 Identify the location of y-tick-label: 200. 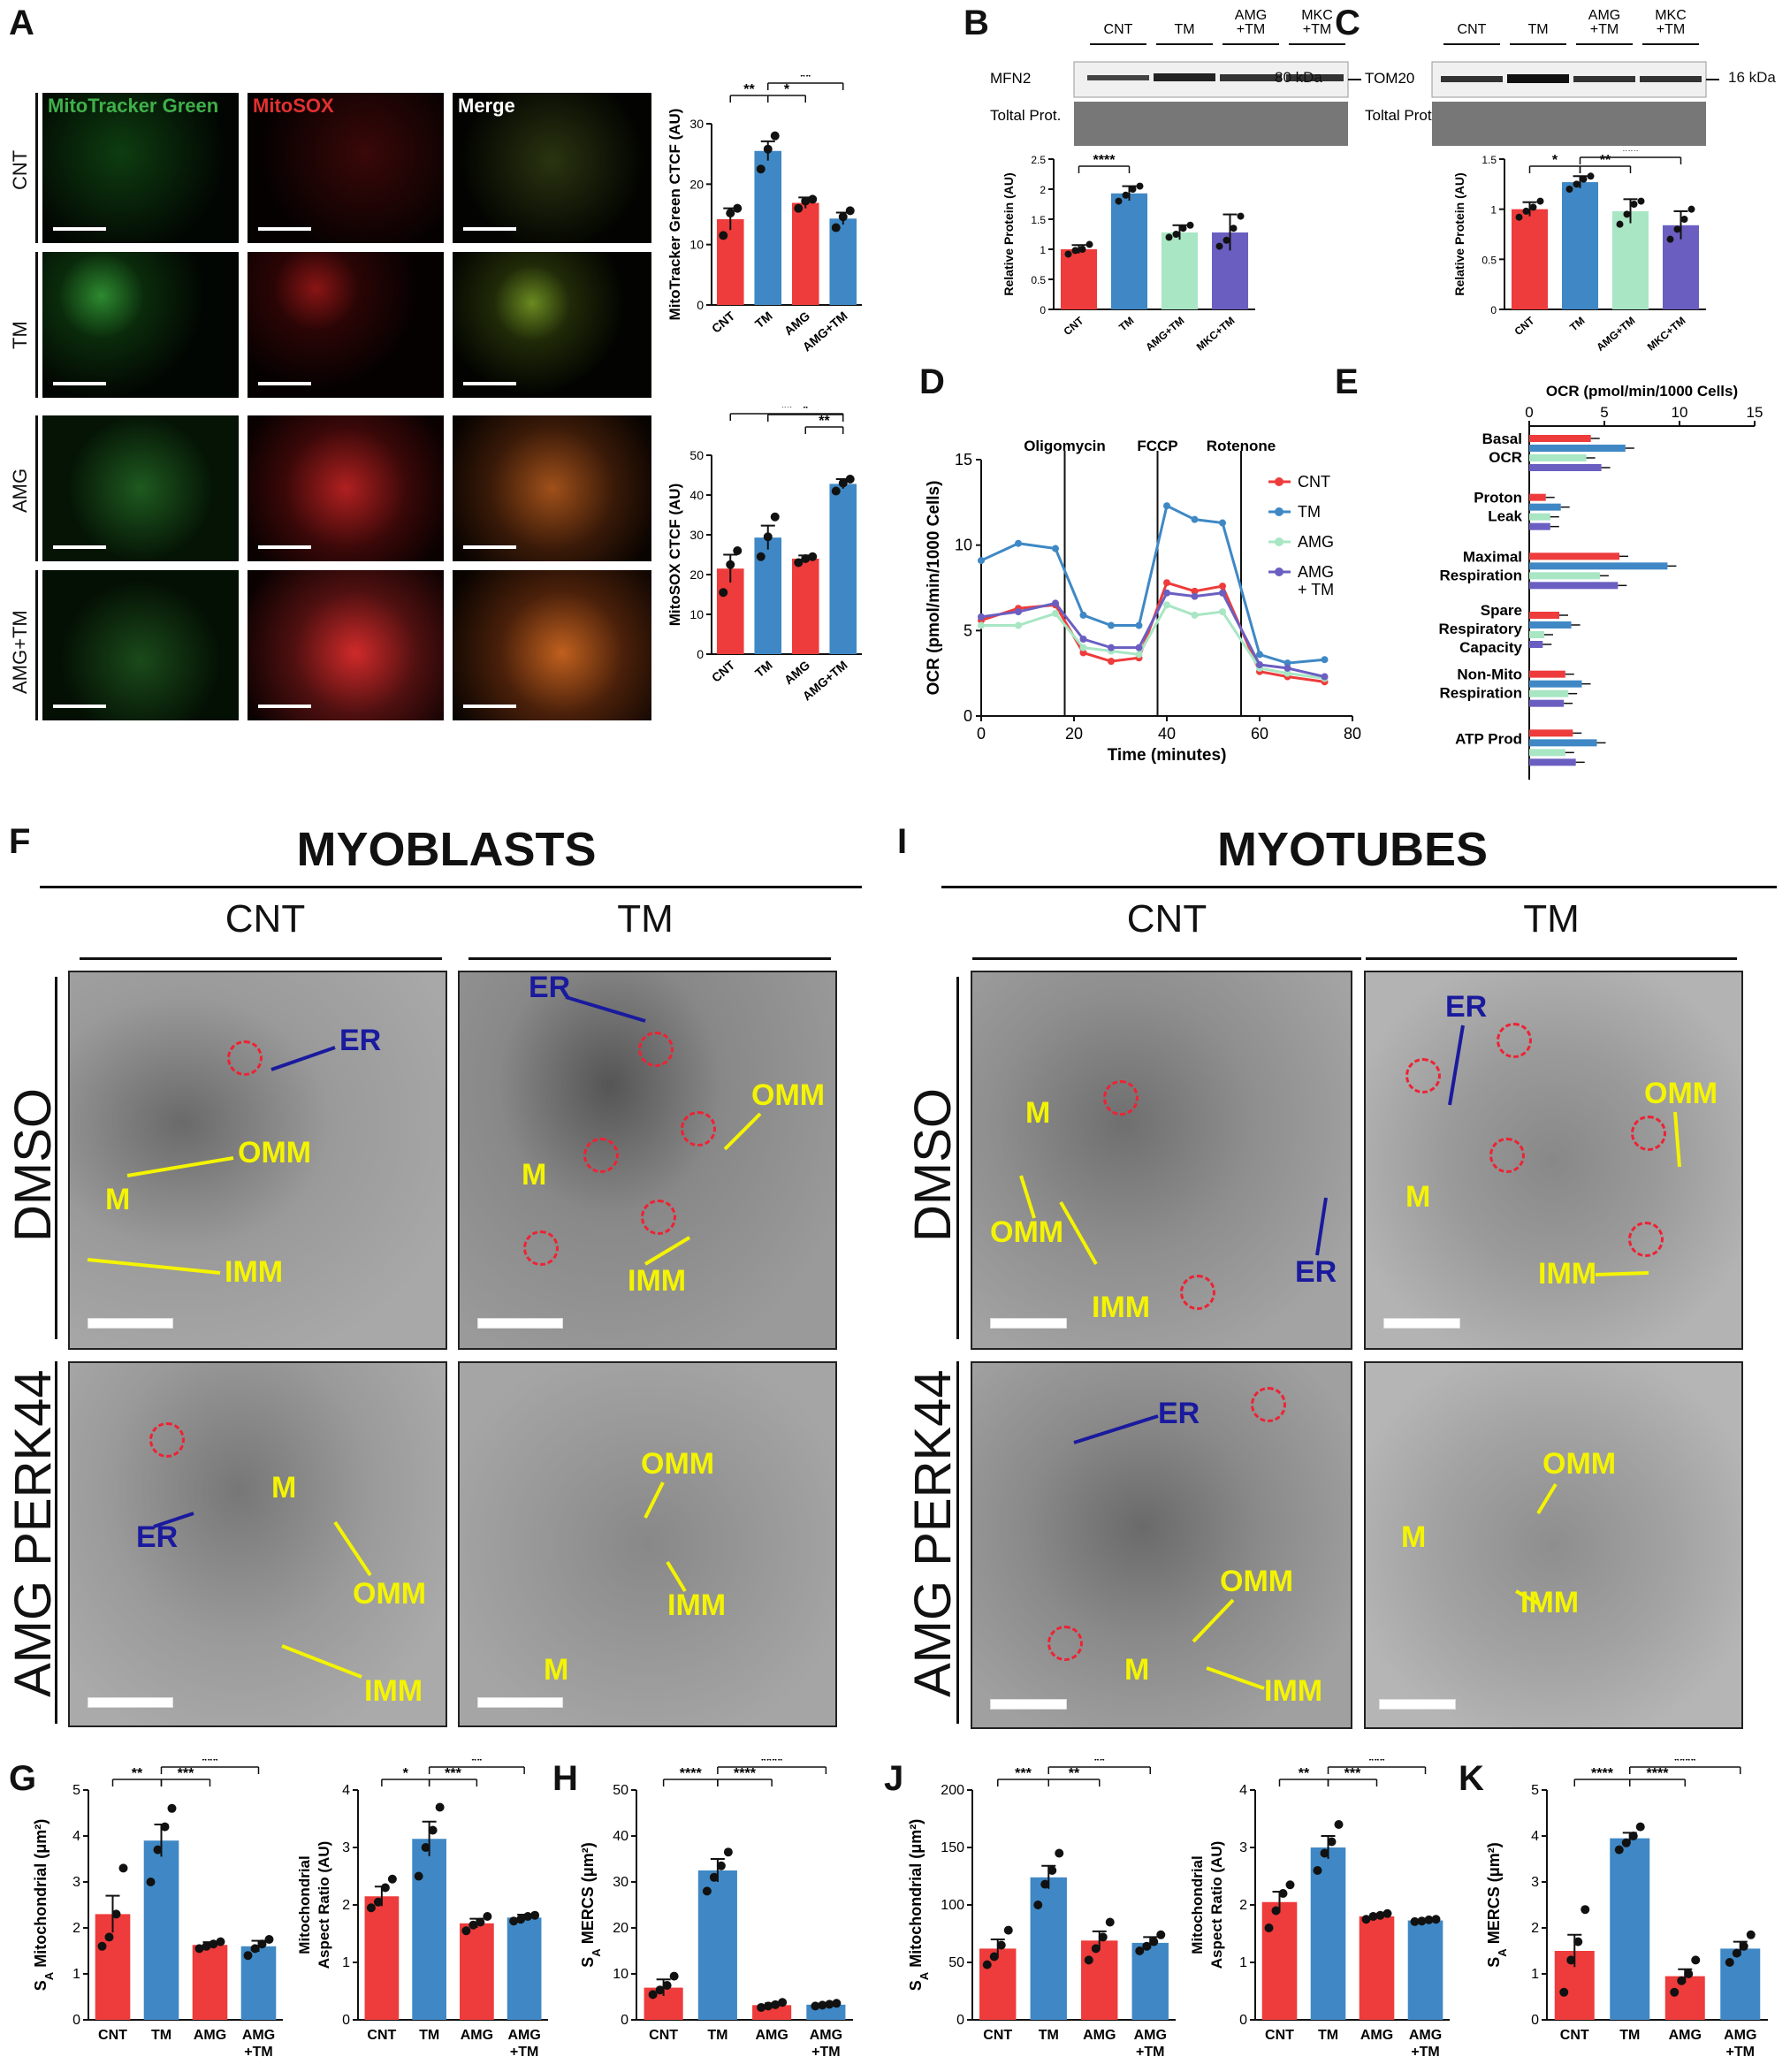
(952, 1790).